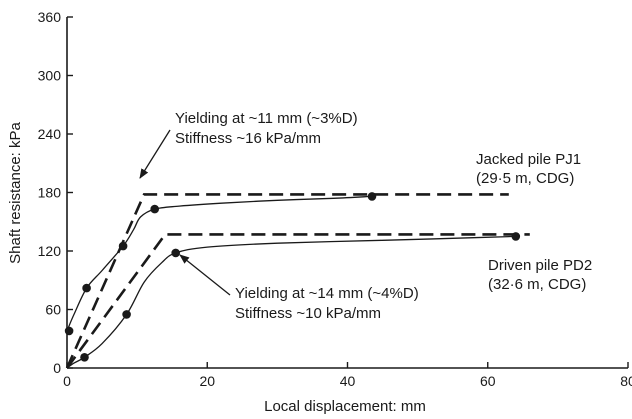  What do you see at coordinates (57, 368) in the screenshot?
I see `y-tick-label-0: 0` at bounding box center [57, 368].